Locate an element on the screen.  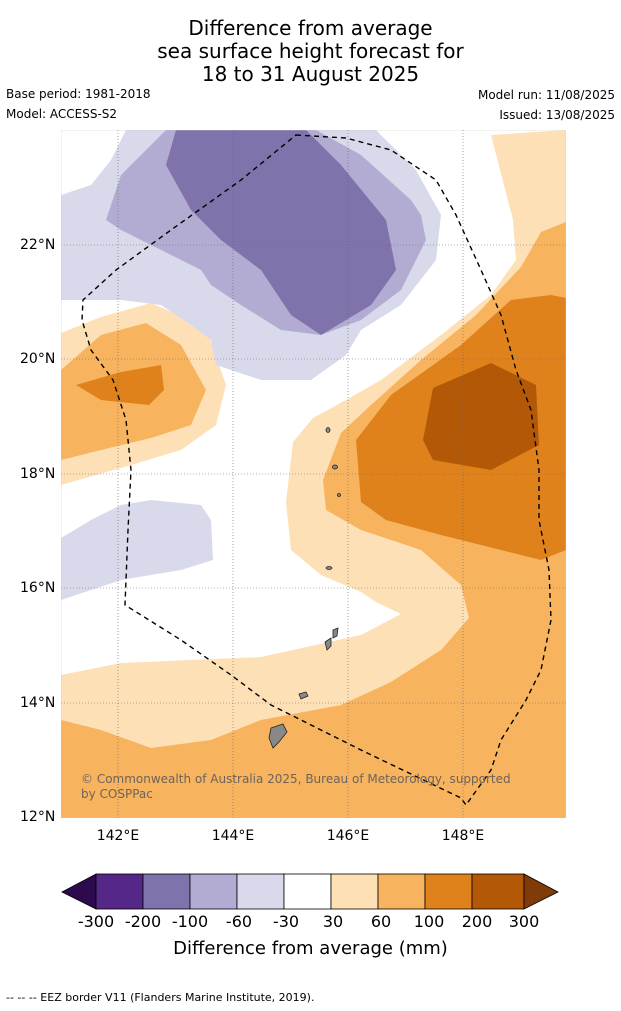
colorbar-label: 30 is located at coordinates (333, 921).